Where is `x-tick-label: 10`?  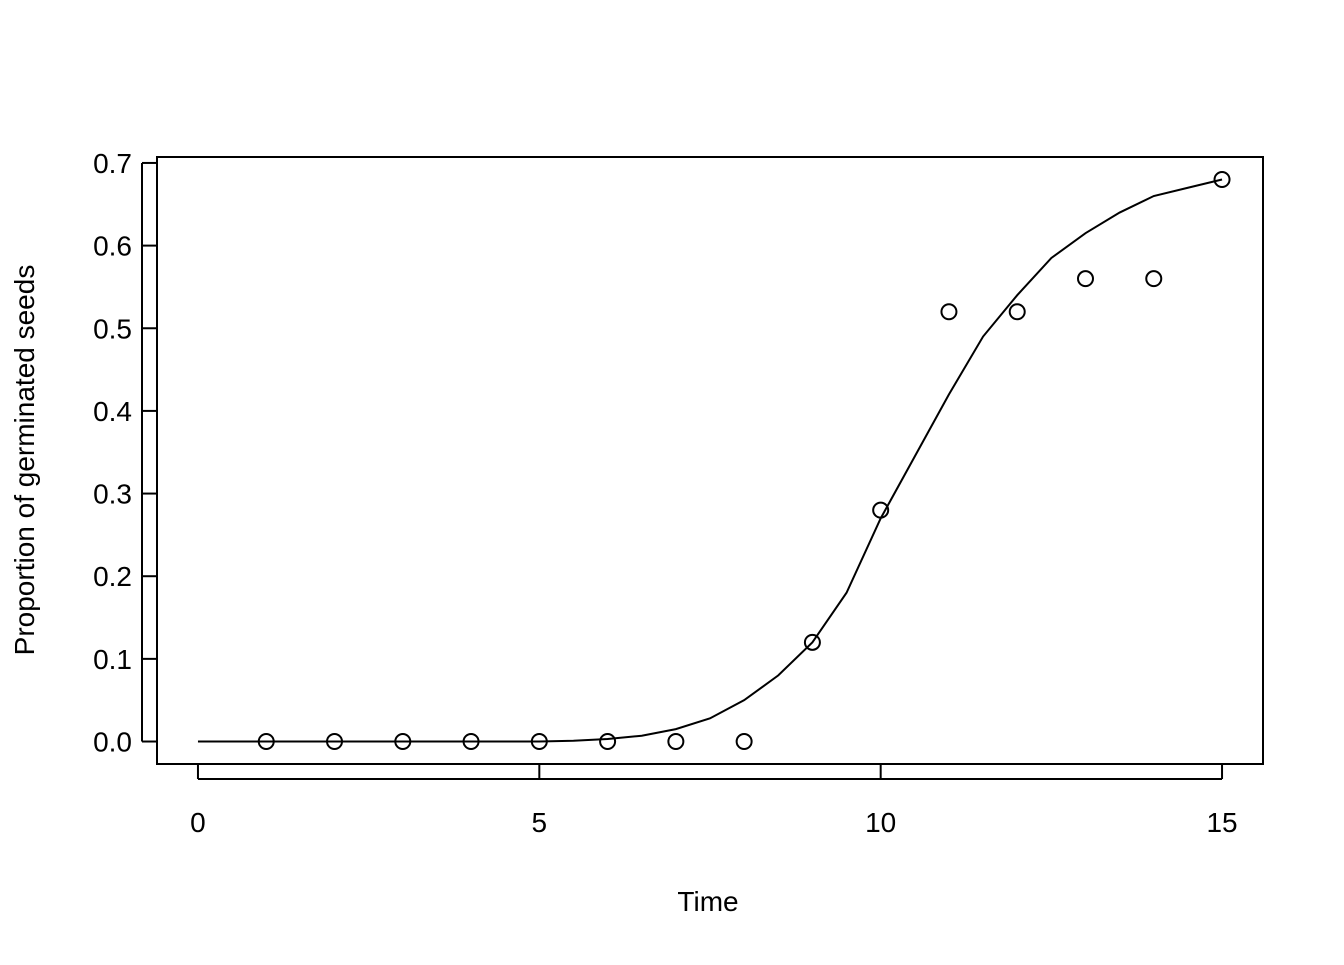
x-tick-label: 10 is located at coordinates (880, 822).